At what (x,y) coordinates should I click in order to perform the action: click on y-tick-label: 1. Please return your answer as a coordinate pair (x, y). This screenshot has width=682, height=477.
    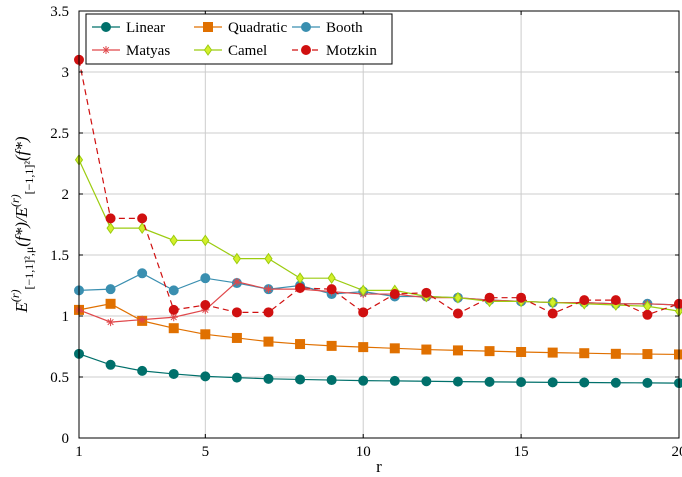
    Looking at the image, I should click on (66, 317).